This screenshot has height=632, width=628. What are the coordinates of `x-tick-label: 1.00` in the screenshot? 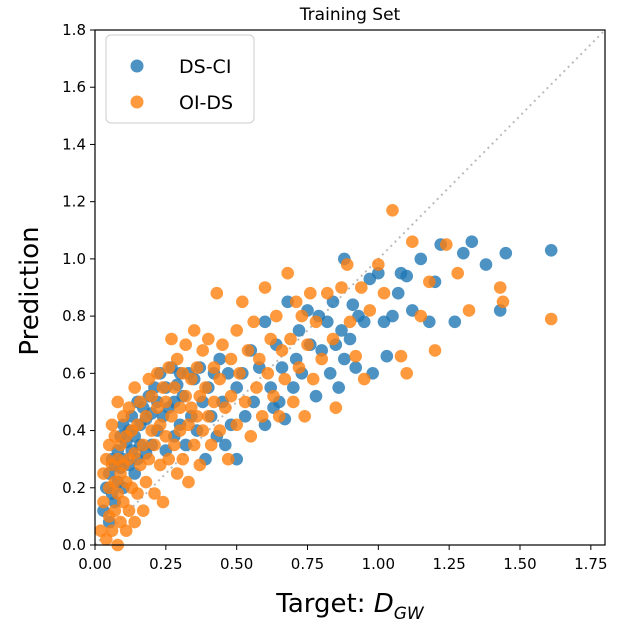 It's located at (378, 564).